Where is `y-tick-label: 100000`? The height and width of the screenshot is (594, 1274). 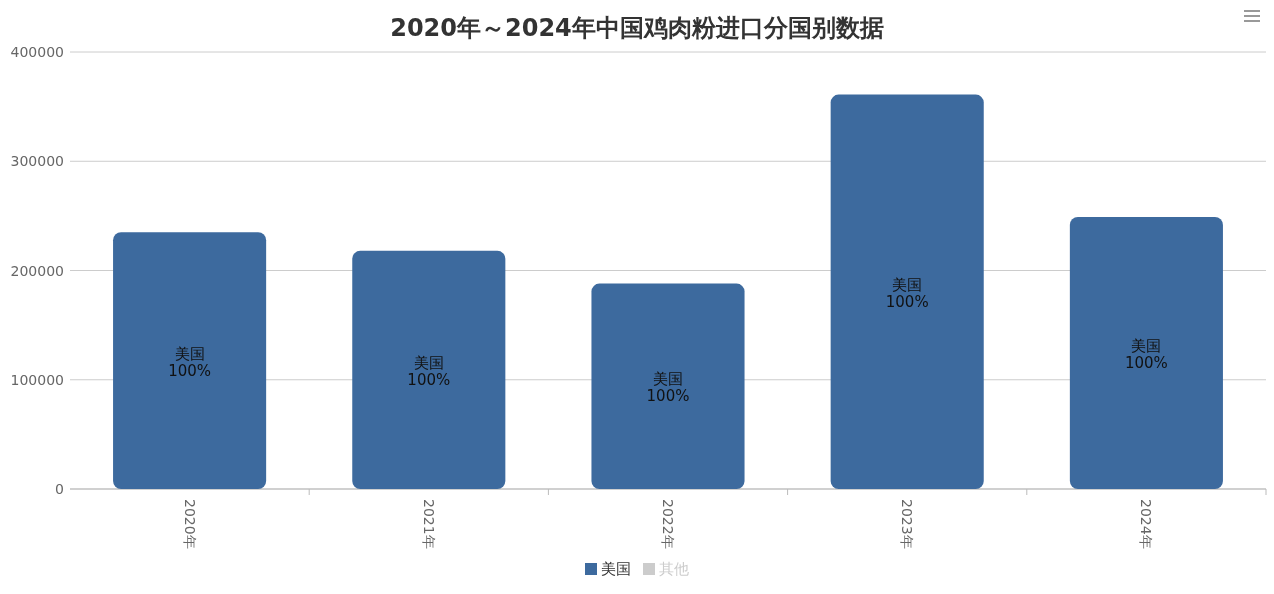 y-tick-label: 100000 is located at coordinates (37, 379).